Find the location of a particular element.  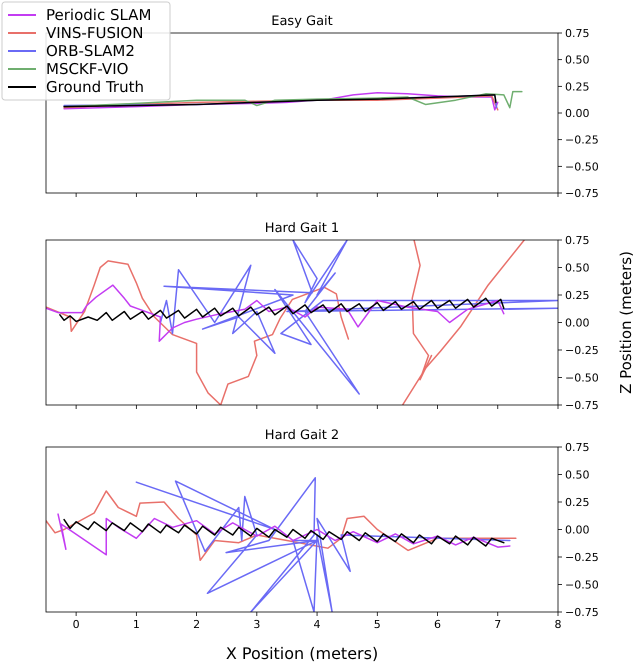

x-tick-label: 2 is located at coordinates (196, 624).